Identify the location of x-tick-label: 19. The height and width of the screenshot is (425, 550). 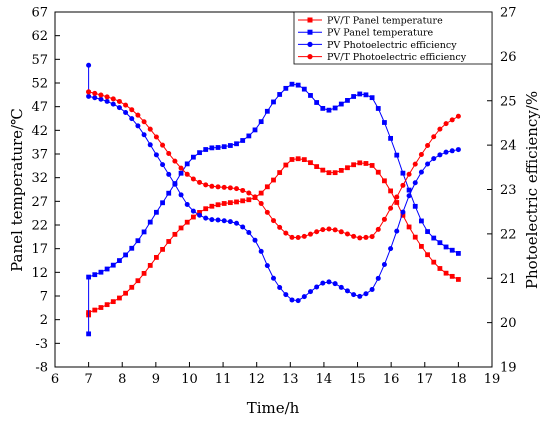
(492, 379).